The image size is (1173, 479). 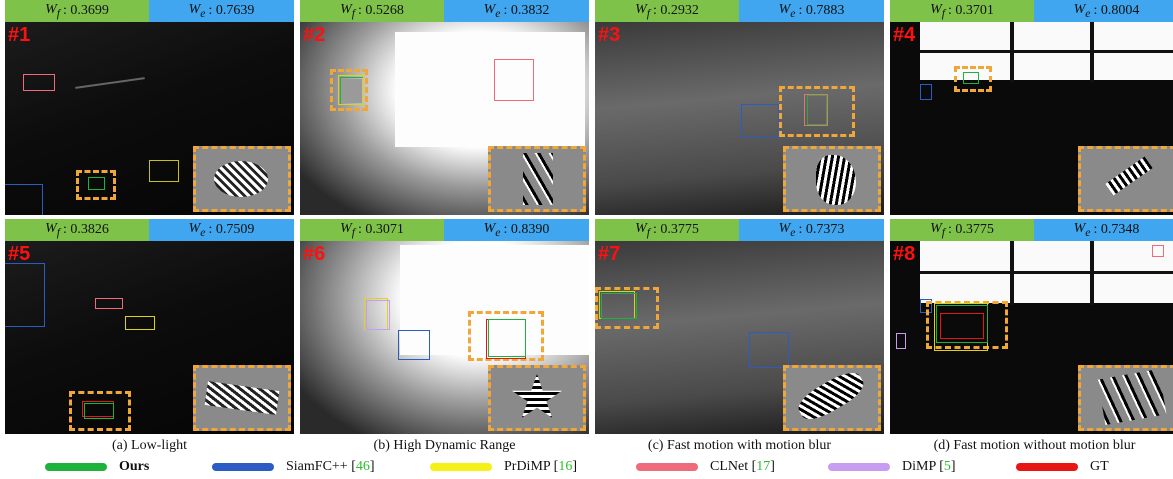 What do you see at coordinates (19, 254) in the screenshot?
I see `sample-number: #5` at bounding box center [19, 254].